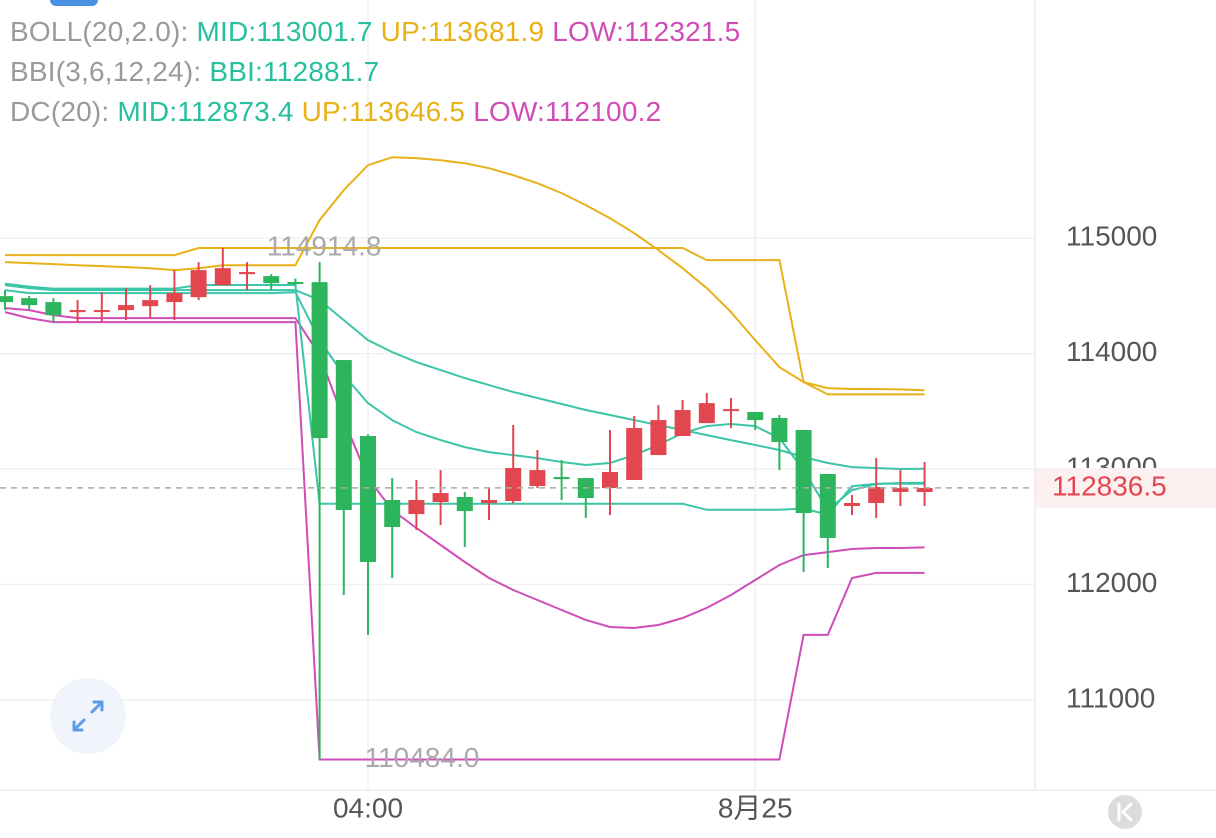 The image size is (1216, 838). Describe the element at coordinates (422, 757) in the screenshot. I see `min-price-label: 110484.0` at that location.